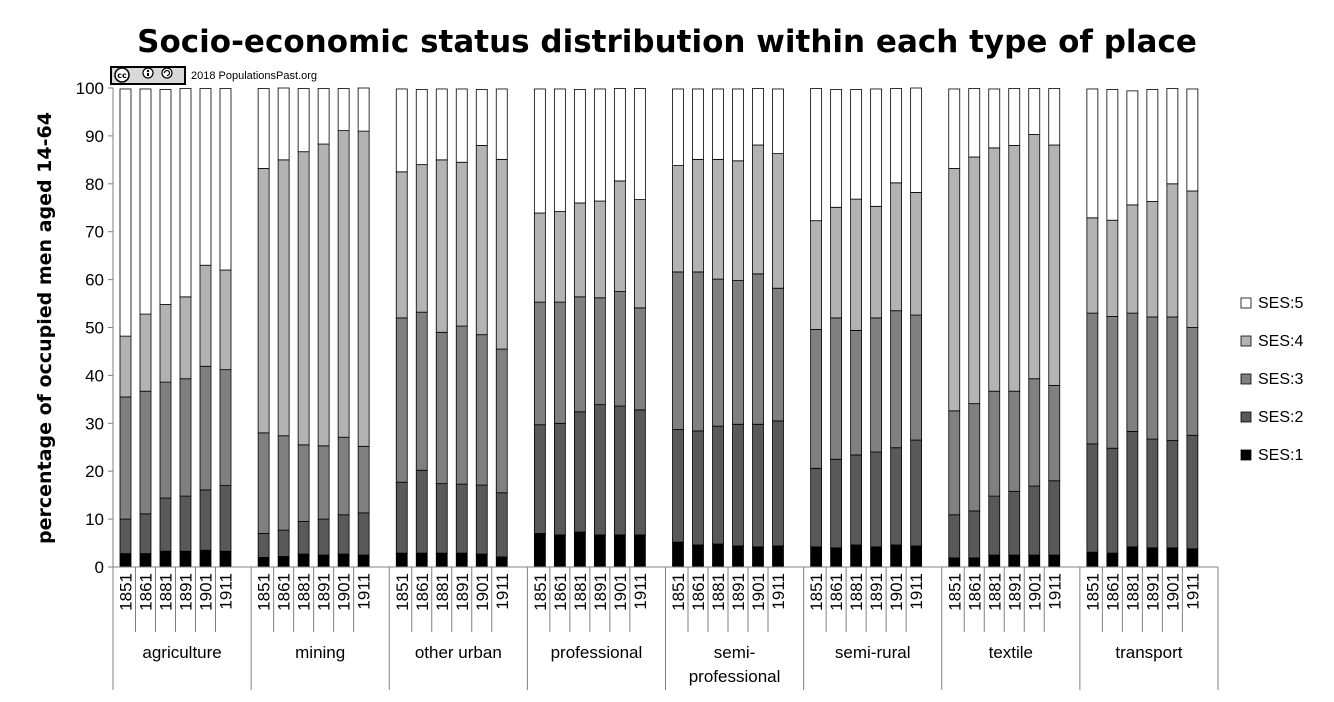 This screenshot has width=1334, height=702. Describe the element at coordinates (1271, 303) in the screenshot. I see `legend-item-ses5: SES:5` at that location.